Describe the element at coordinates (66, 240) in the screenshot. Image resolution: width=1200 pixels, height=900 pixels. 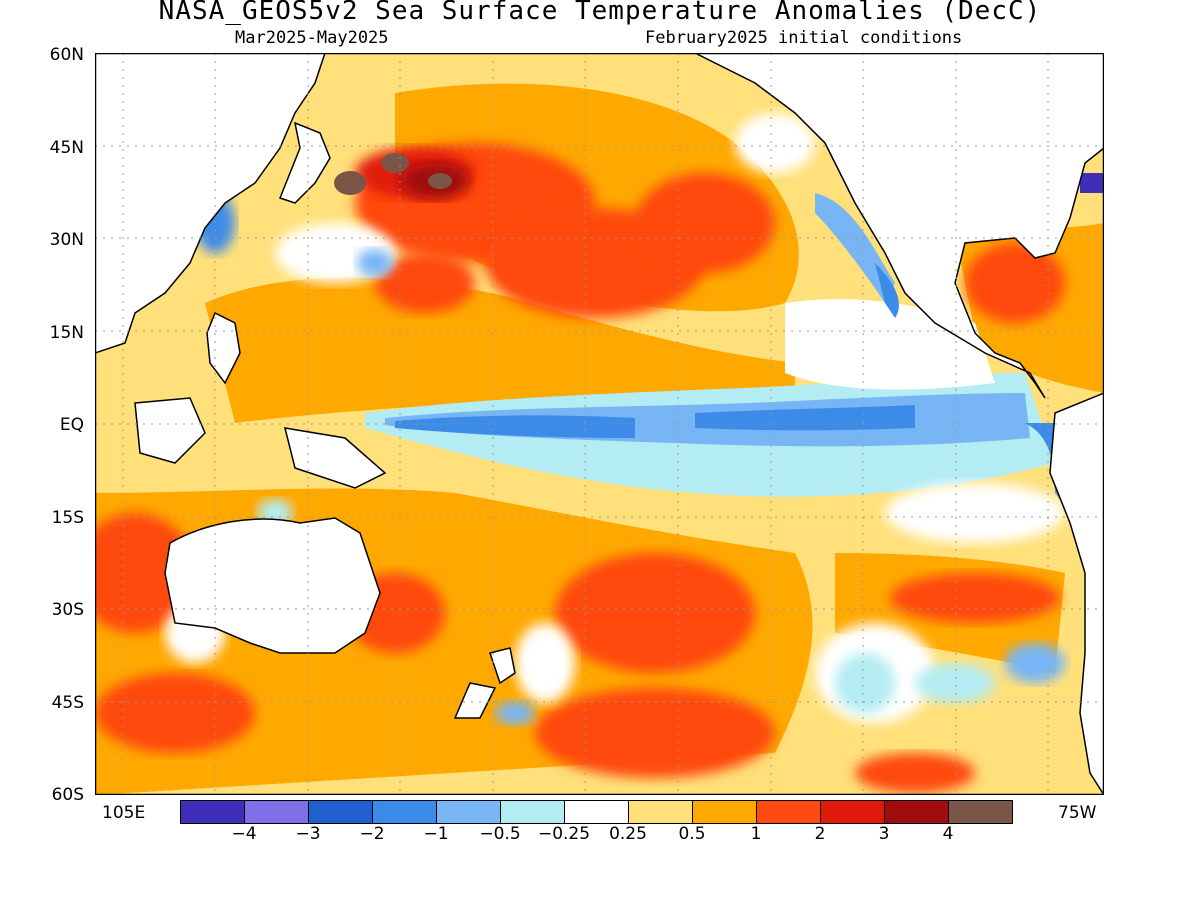
I see `lat-label-30n: 30N` at that location.